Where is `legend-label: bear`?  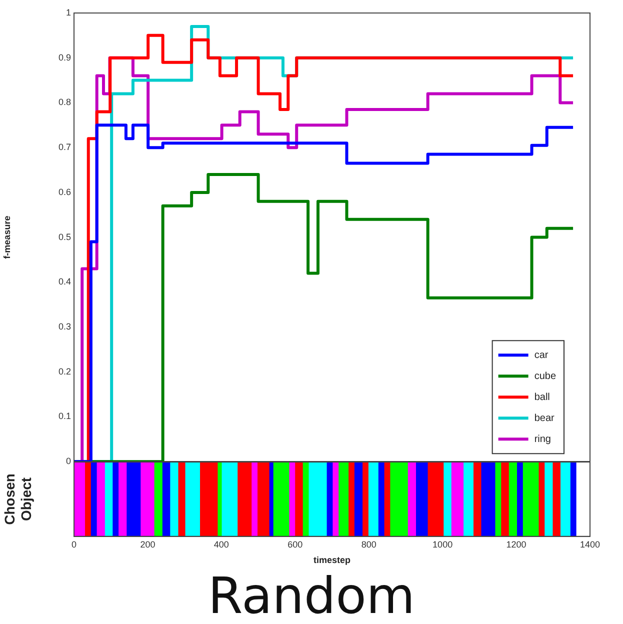 legend-label: bear is located at coordinates (544, 418).